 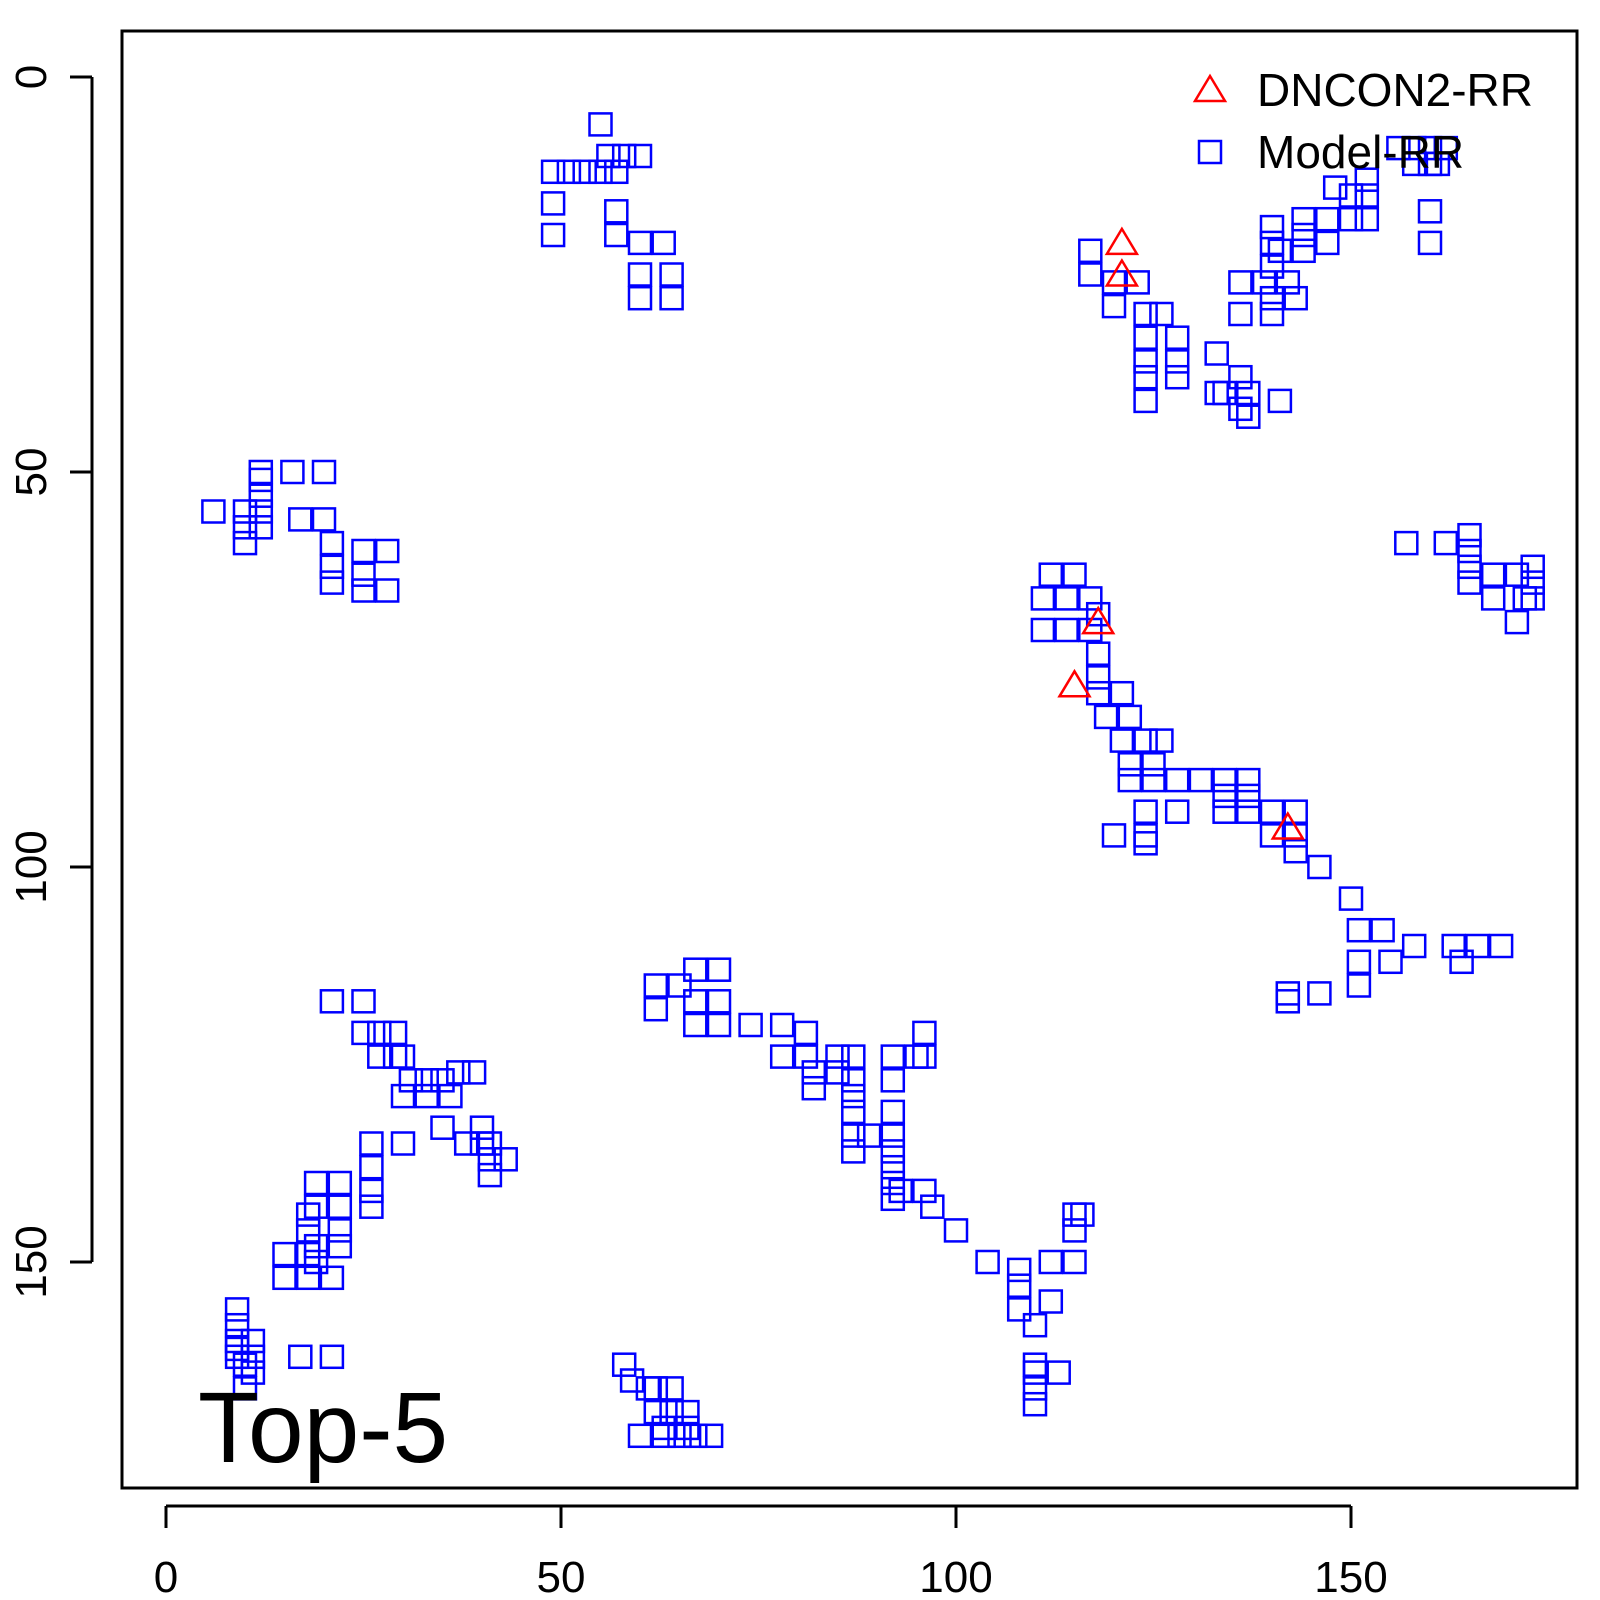 I want to click on dncon2-rr-point, so click(x=1098, y=620).